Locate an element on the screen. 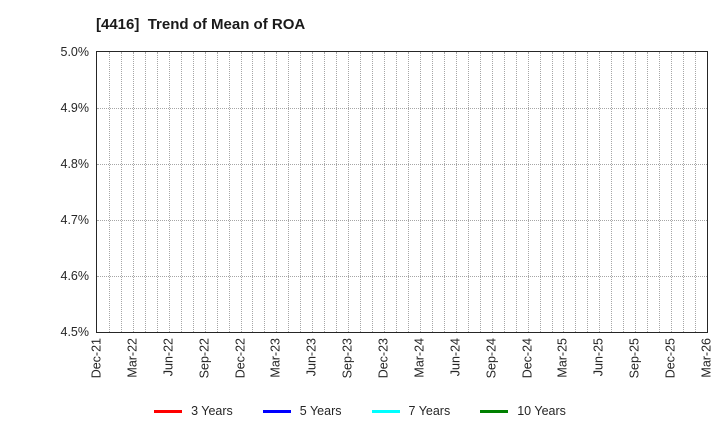 Image resolution: width=720 pixels, height=440 pixels. legend-item-7-years: 7 Years is located at coordinates (411, 411).